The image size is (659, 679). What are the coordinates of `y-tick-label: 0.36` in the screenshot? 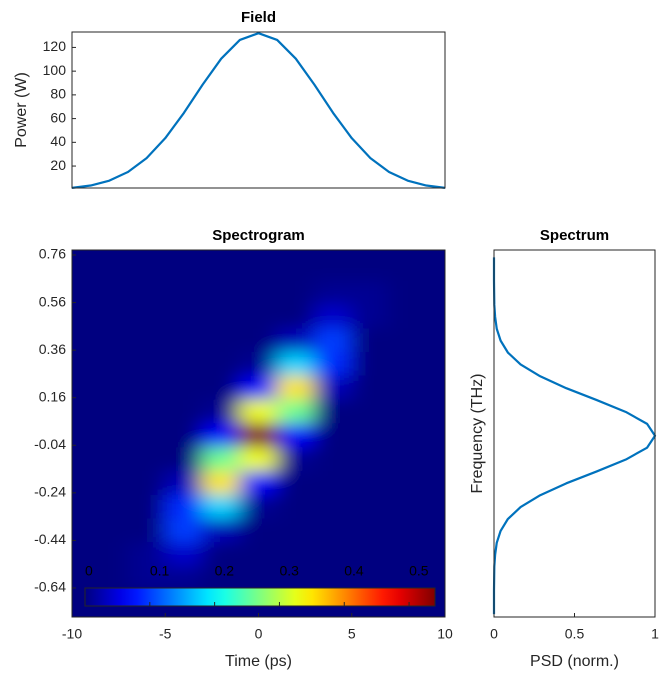 It's located at (52, 349).